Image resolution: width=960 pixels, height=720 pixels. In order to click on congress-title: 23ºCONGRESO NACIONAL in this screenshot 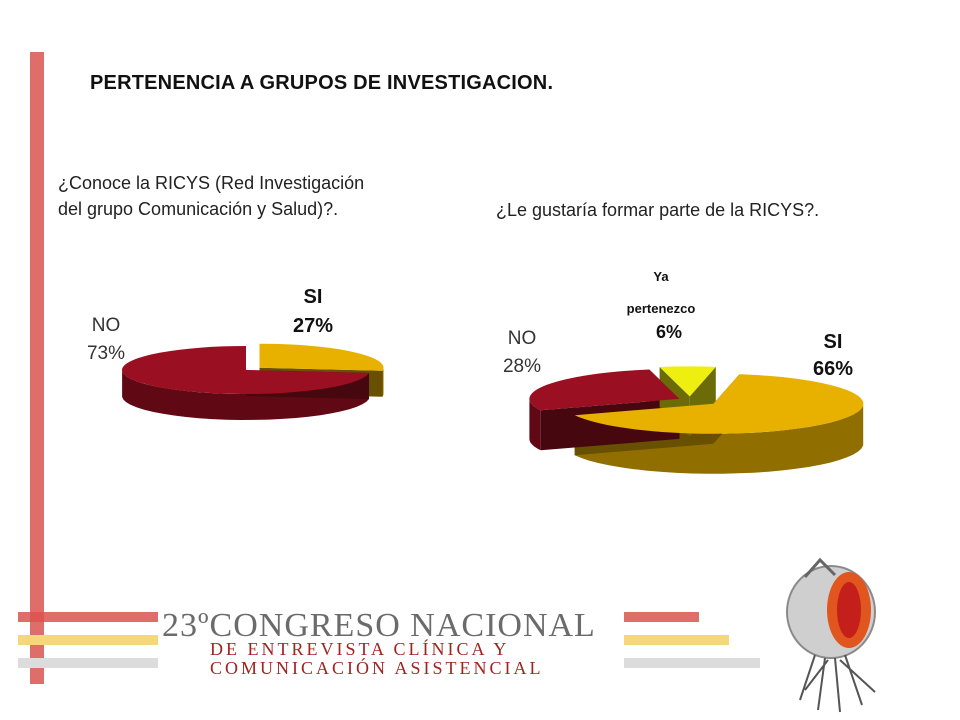, I will do `click(379, 625)`.